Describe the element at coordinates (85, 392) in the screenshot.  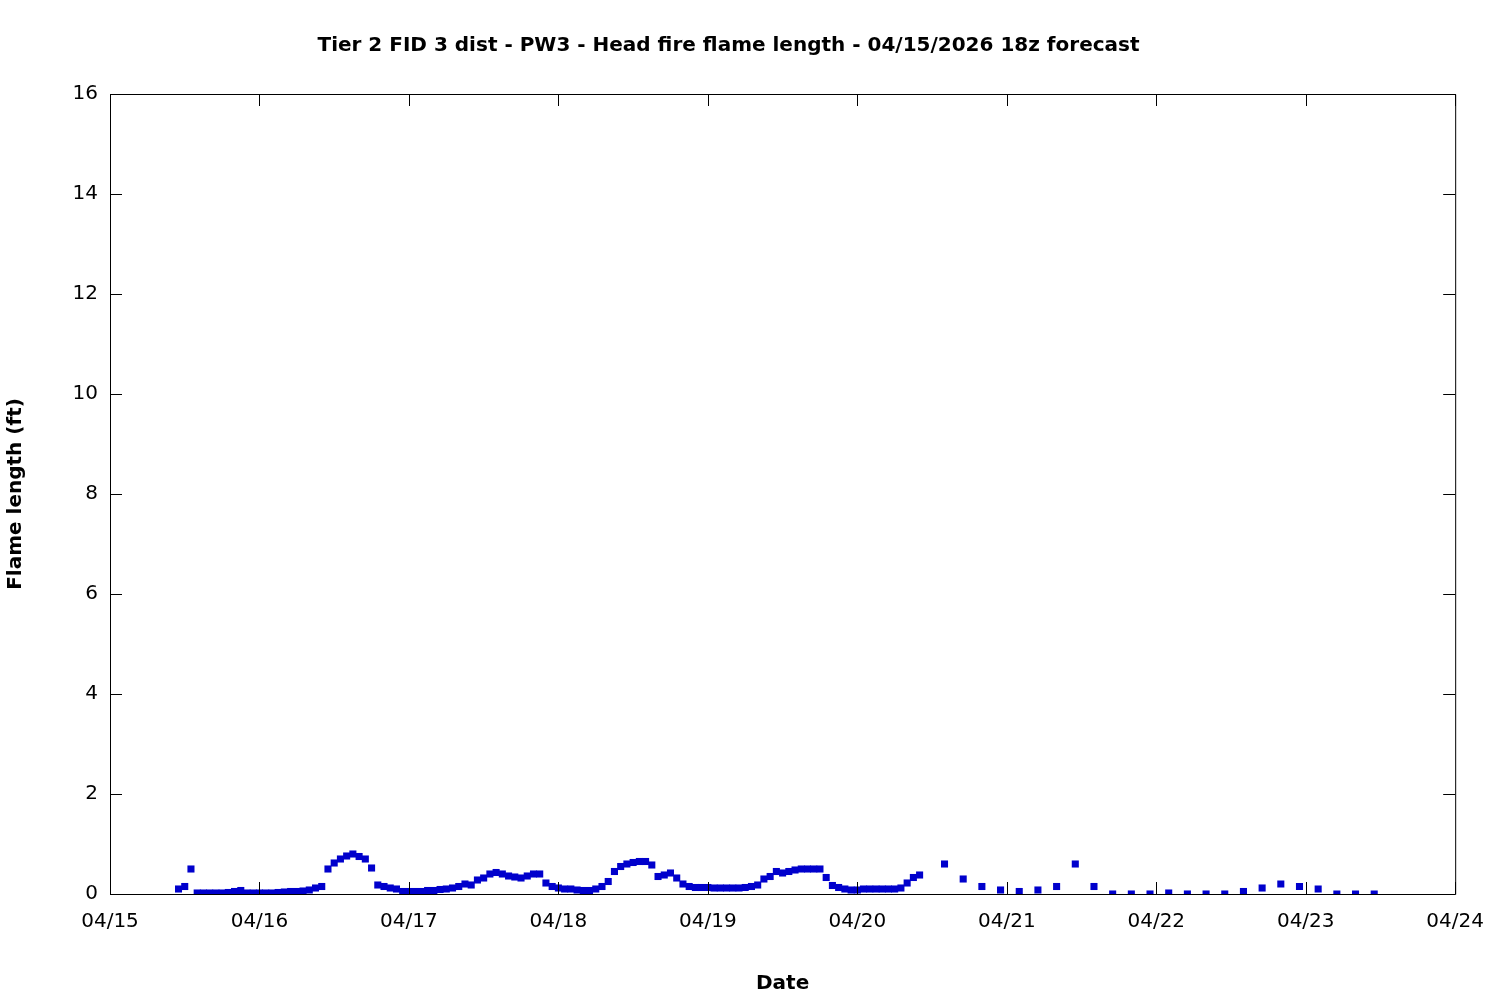
I see `y-tick-label: 10` at that location.